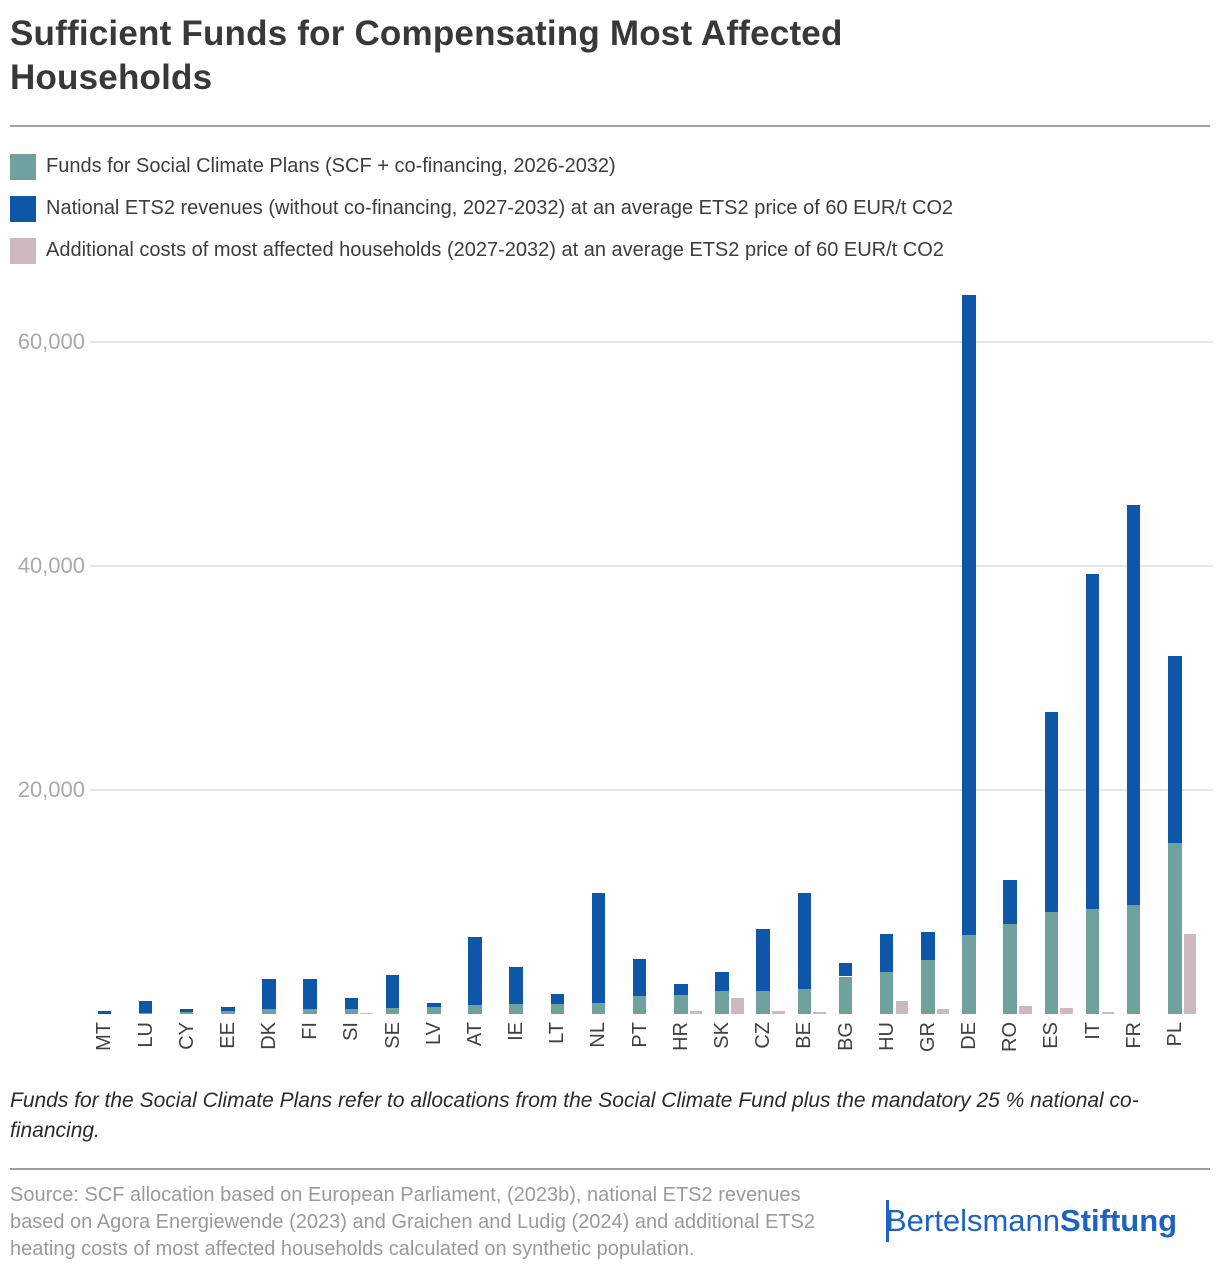  What do you see at coordinates (886, 952) in the screenshot?
I see `bar-ets2-HU` at bounding box center [886, 952].